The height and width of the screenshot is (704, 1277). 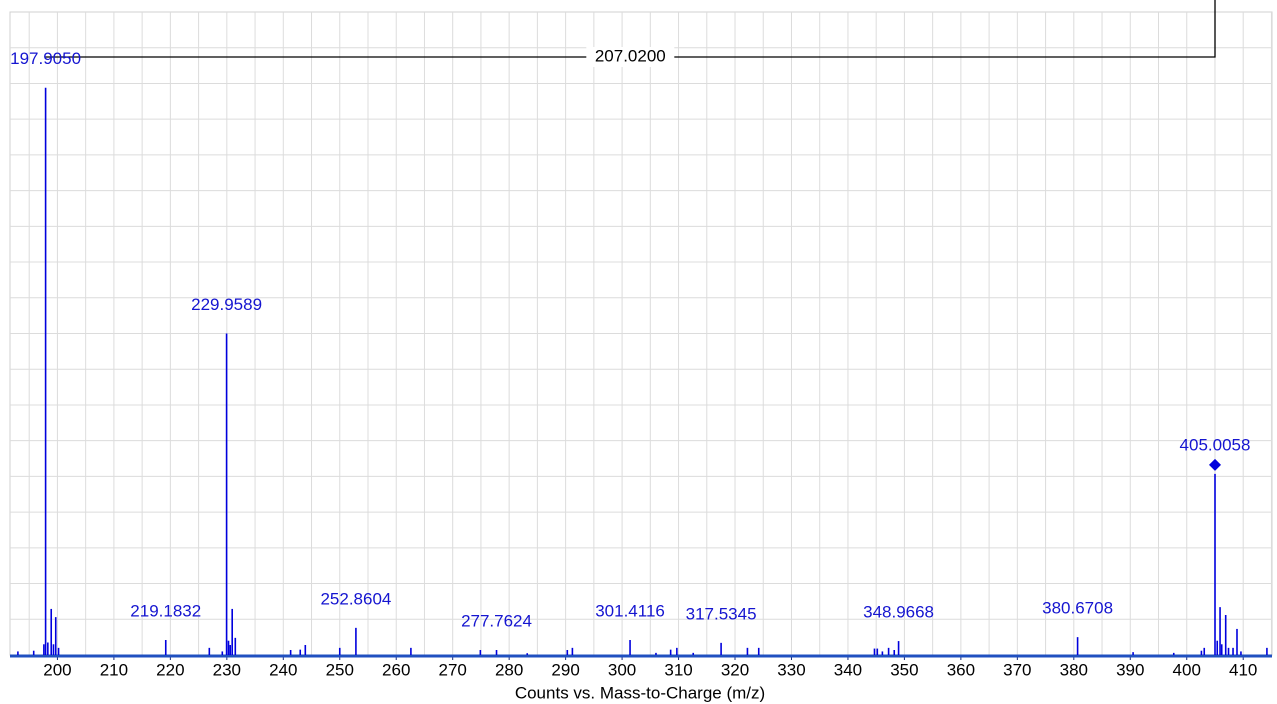 I want to click on x-tick-label: 240, so click(x=283, y=669).